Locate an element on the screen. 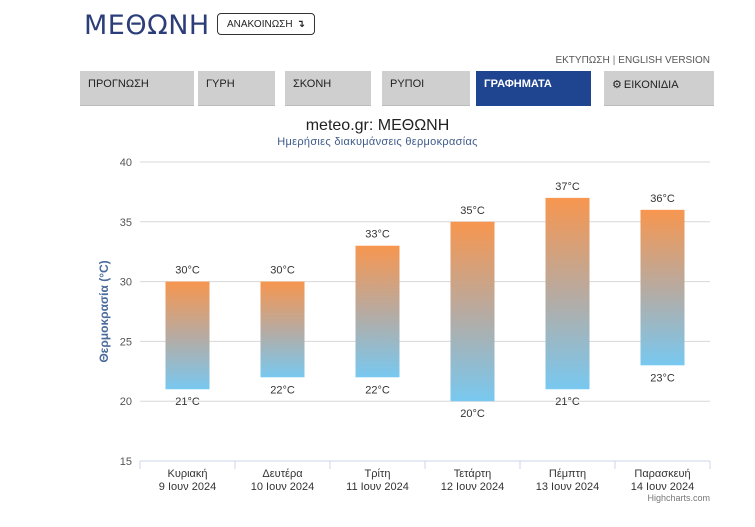  x-tick-label-day: Δευτέρα is located at coordinates (282, 474).